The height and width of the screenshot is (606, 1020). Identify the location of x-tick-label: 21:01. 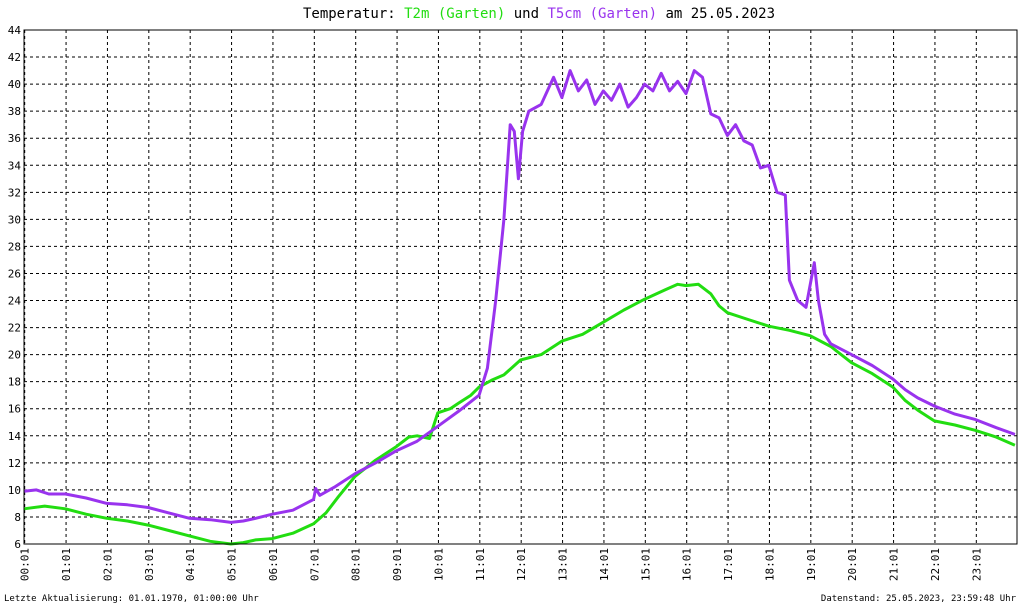
(894, 564).